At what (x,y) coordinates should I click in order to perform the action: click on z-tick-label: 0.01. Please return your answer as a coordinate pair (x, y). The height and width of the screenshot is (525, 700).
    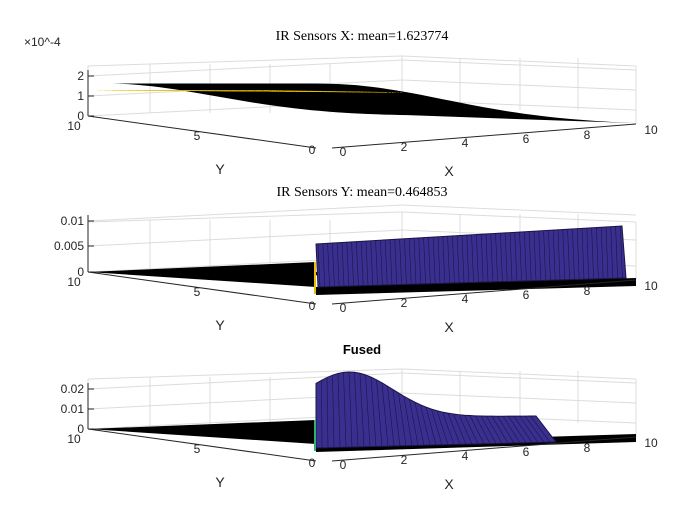
    Looking at the image, I should click on (73, 221).